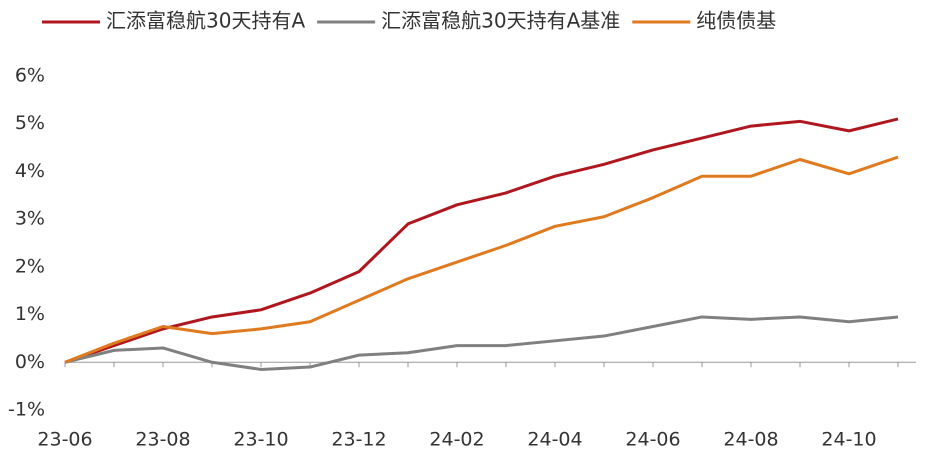 The width and height of the screenshot is (932, 461). Describe the element at coordinates (162, 440) in the screenshot. I see `x-tick-label: 23-08` at that location.